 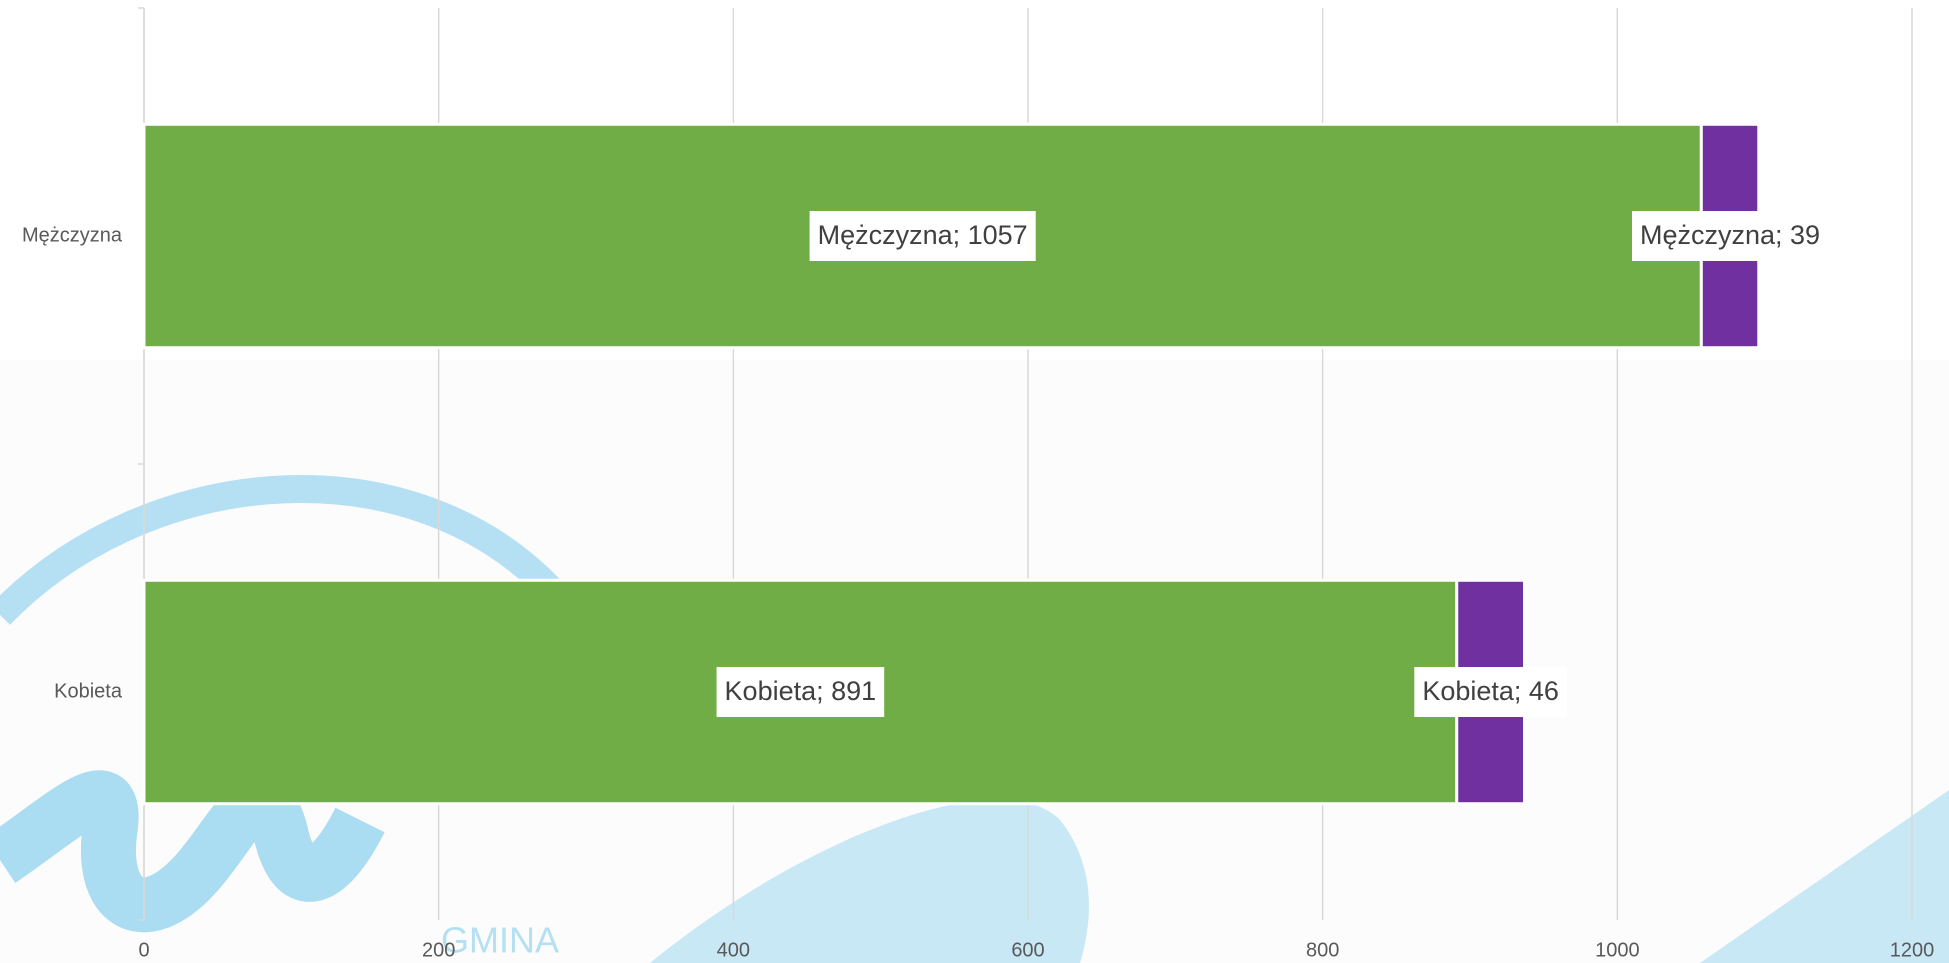 I want to click on data-label: Mężczyzna; 1057, so click(x=923, y=235).